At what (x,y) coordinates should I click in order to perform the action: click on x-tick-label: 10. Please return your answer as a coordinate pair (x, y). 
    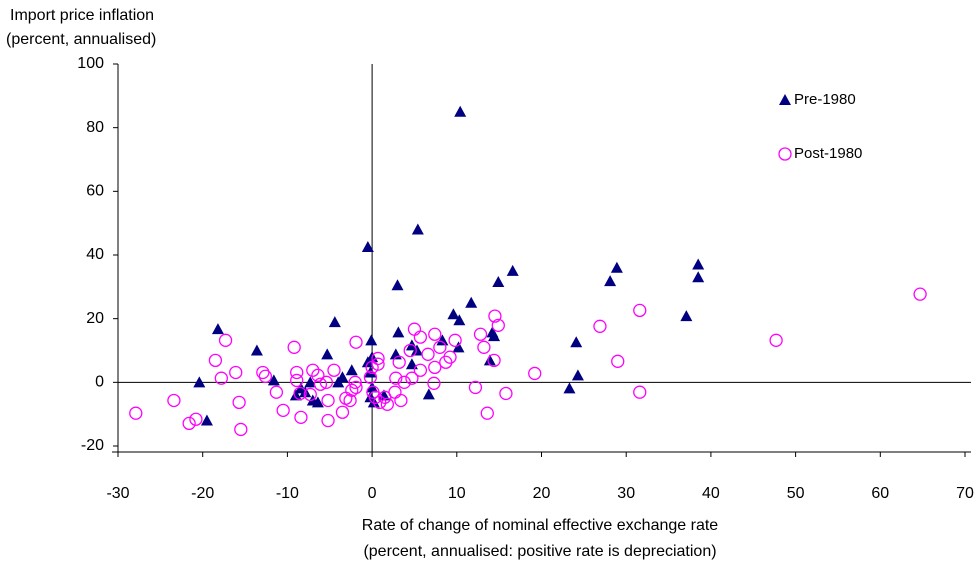
    Looking at the image, I should click on (457, 493).